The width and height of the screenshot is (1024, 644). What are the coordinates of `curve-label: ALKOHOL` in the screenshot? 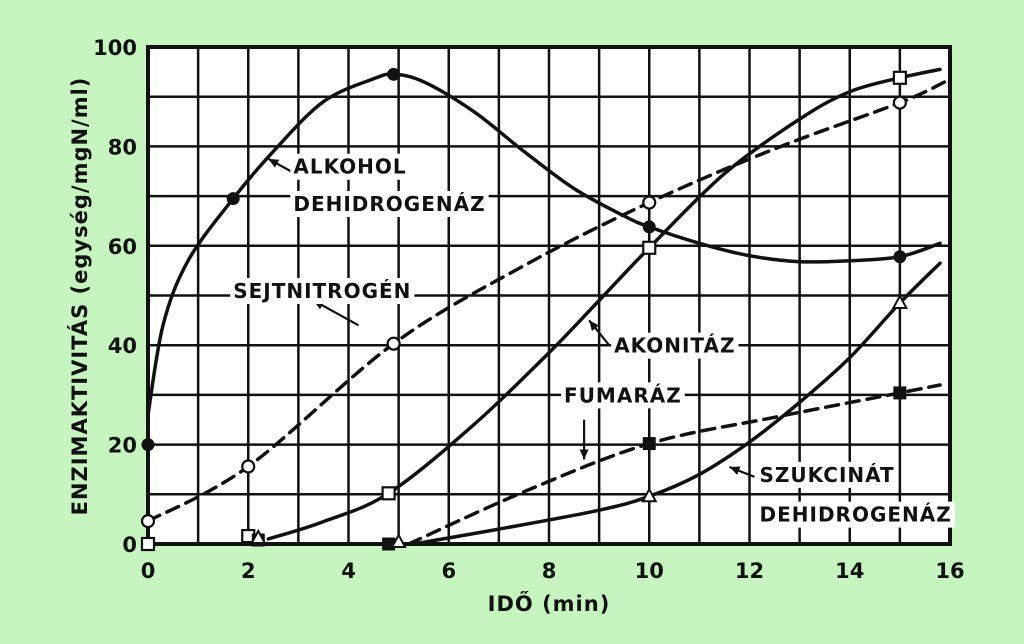 It's located at (349, 167).